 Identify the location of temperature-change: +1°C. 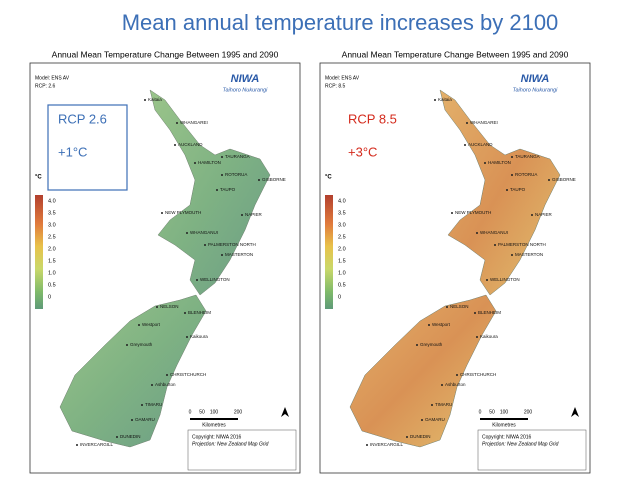
(72, 151).